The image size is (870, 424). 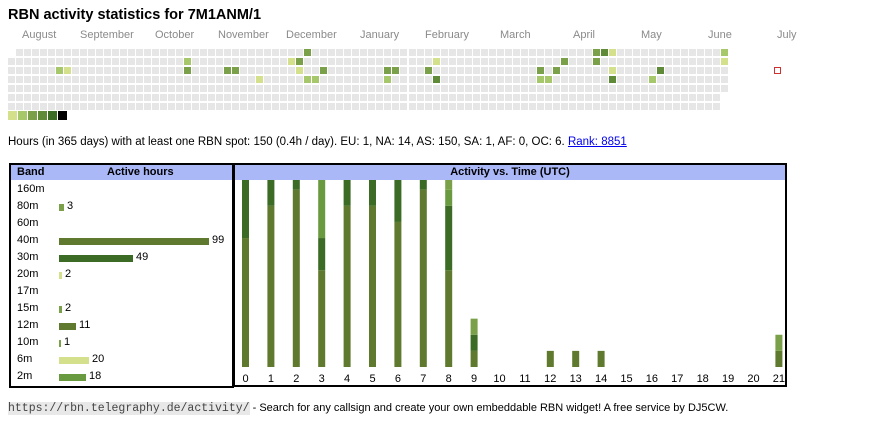 I want to click on rank-link: Rank: 8851, so click(x=597, y=142).